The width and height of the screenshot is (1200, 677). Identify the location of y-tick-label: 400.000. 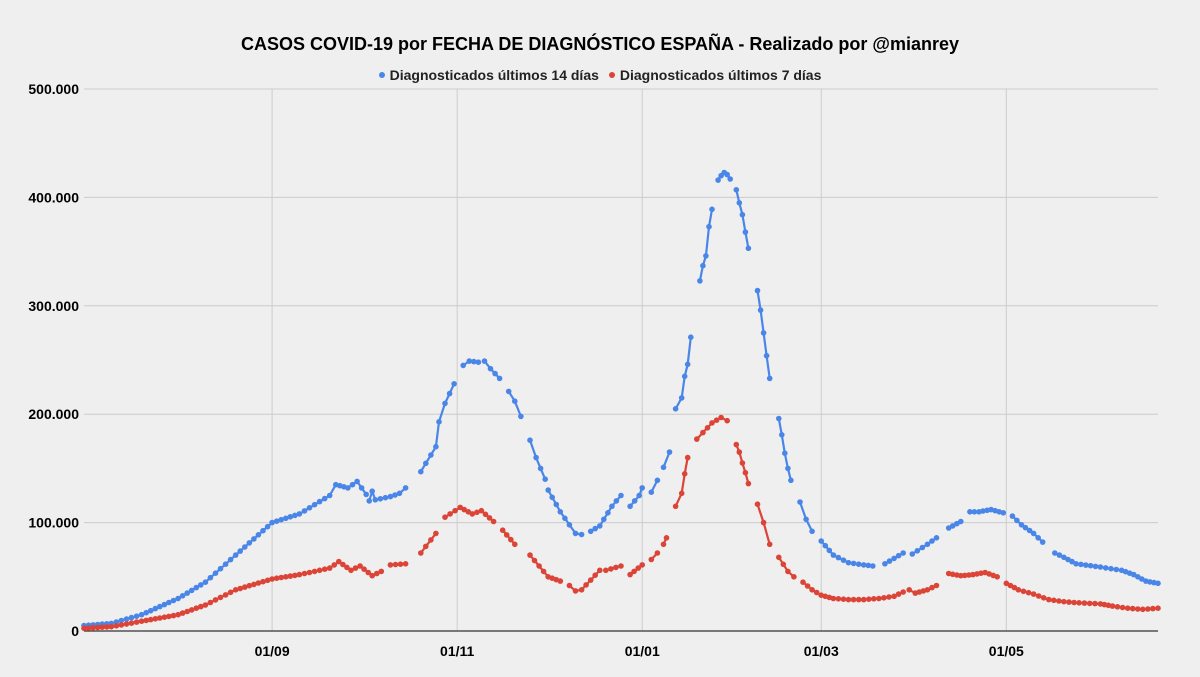
(53, 197).